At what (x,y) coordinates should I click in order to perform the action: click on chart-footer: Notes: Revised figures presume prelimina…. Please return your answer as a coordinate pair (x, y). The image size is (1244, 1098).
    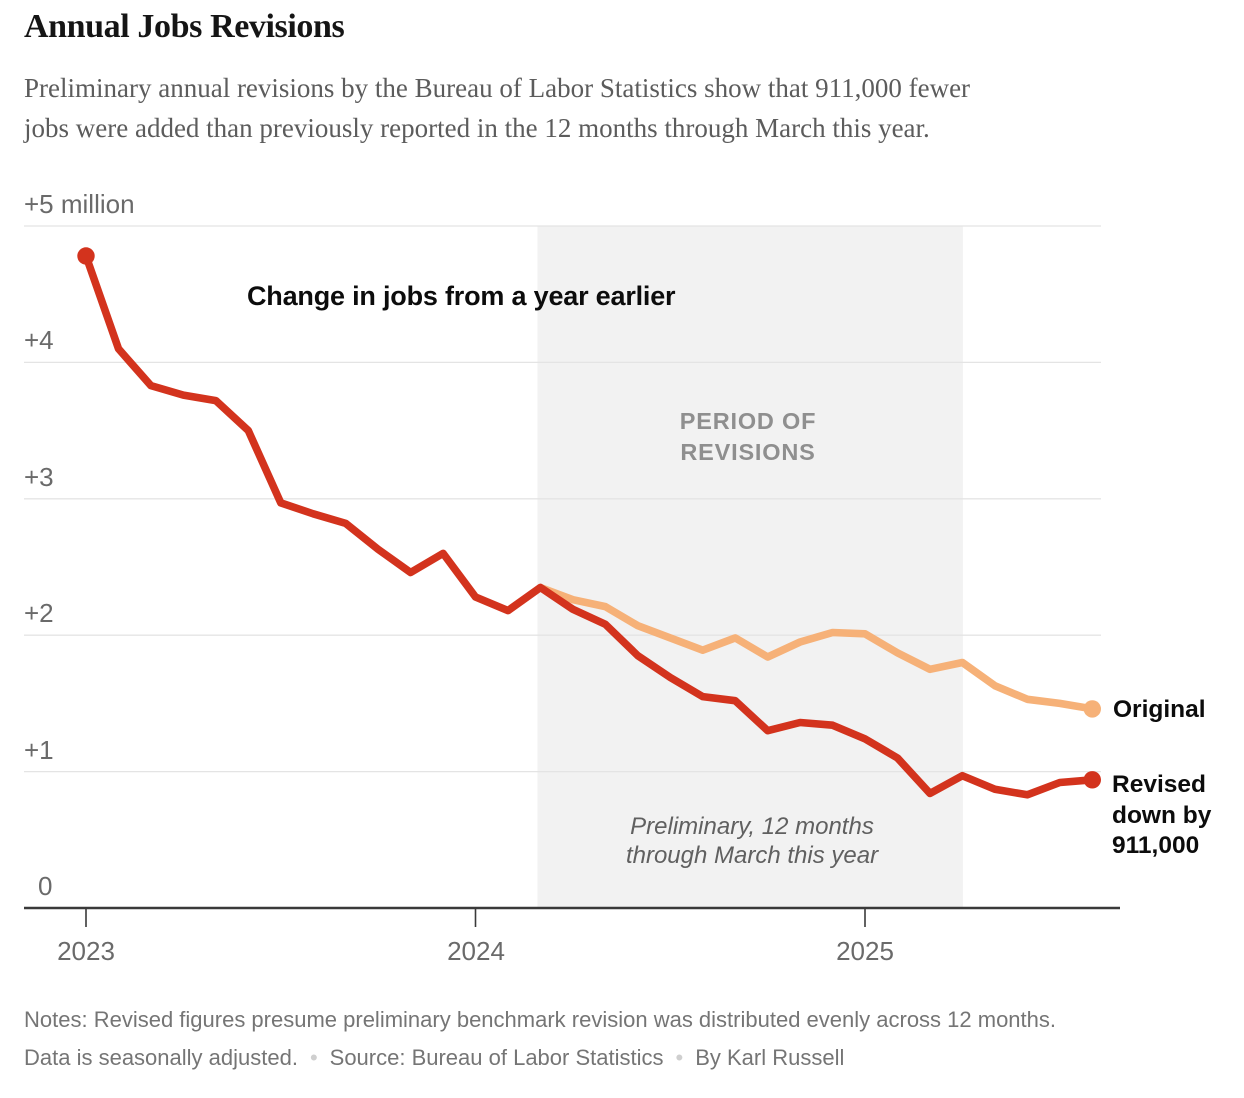
    Looking at the image, I should click on (624, 1038).